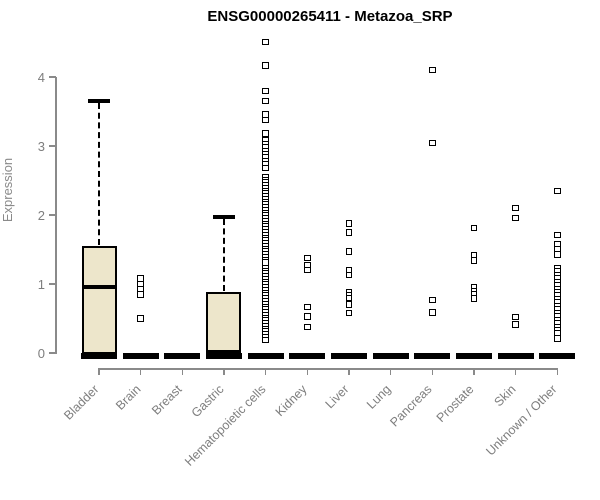  Describe the element at coordinates (41, 353) in the screenshot. I see `y-axis-tick-label: 0` at that location.